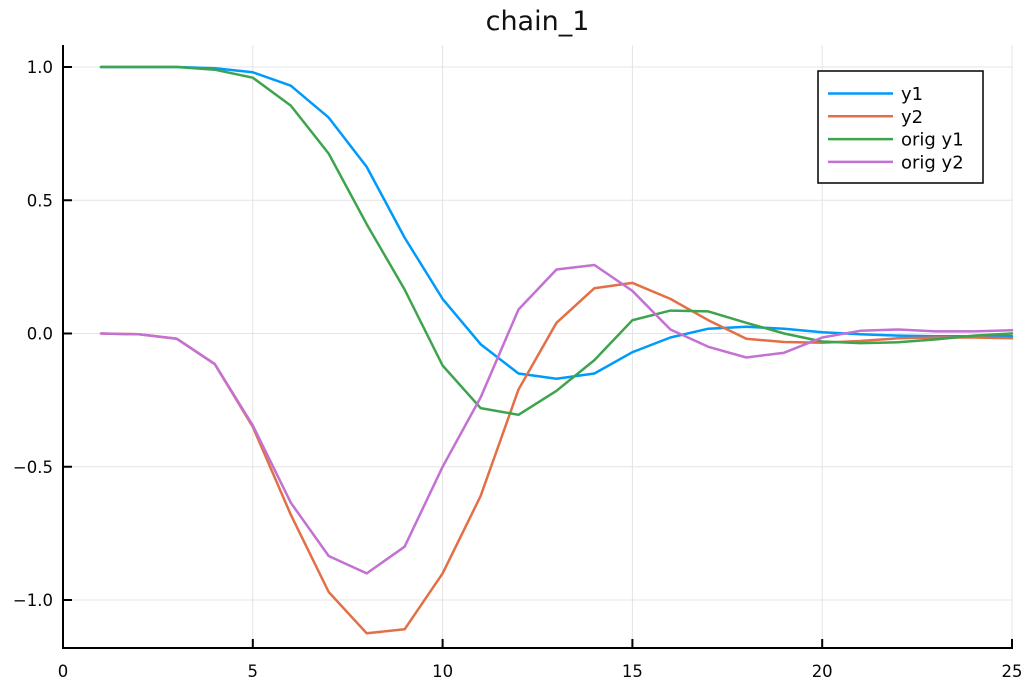  I want to click on x-tick-label: 15, so click(632, 671).